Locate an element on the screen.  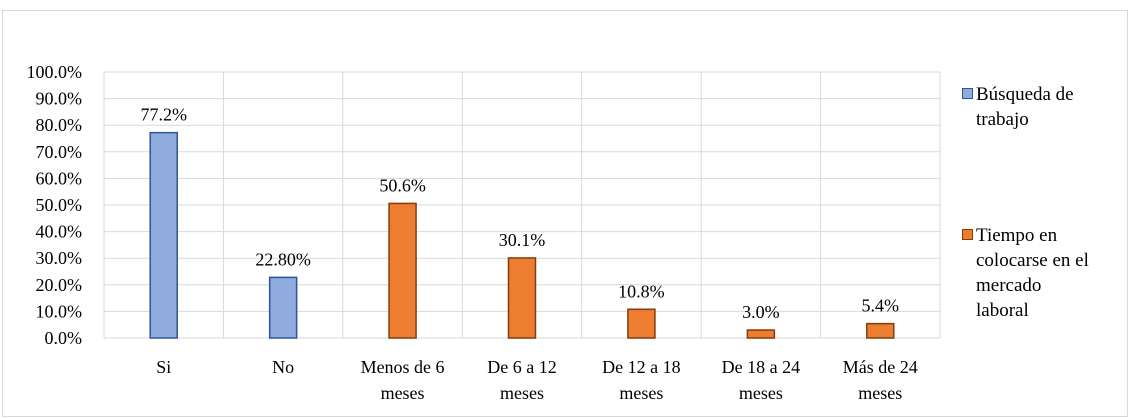
x-tick-label: Si is located at coordinates (163, 367).